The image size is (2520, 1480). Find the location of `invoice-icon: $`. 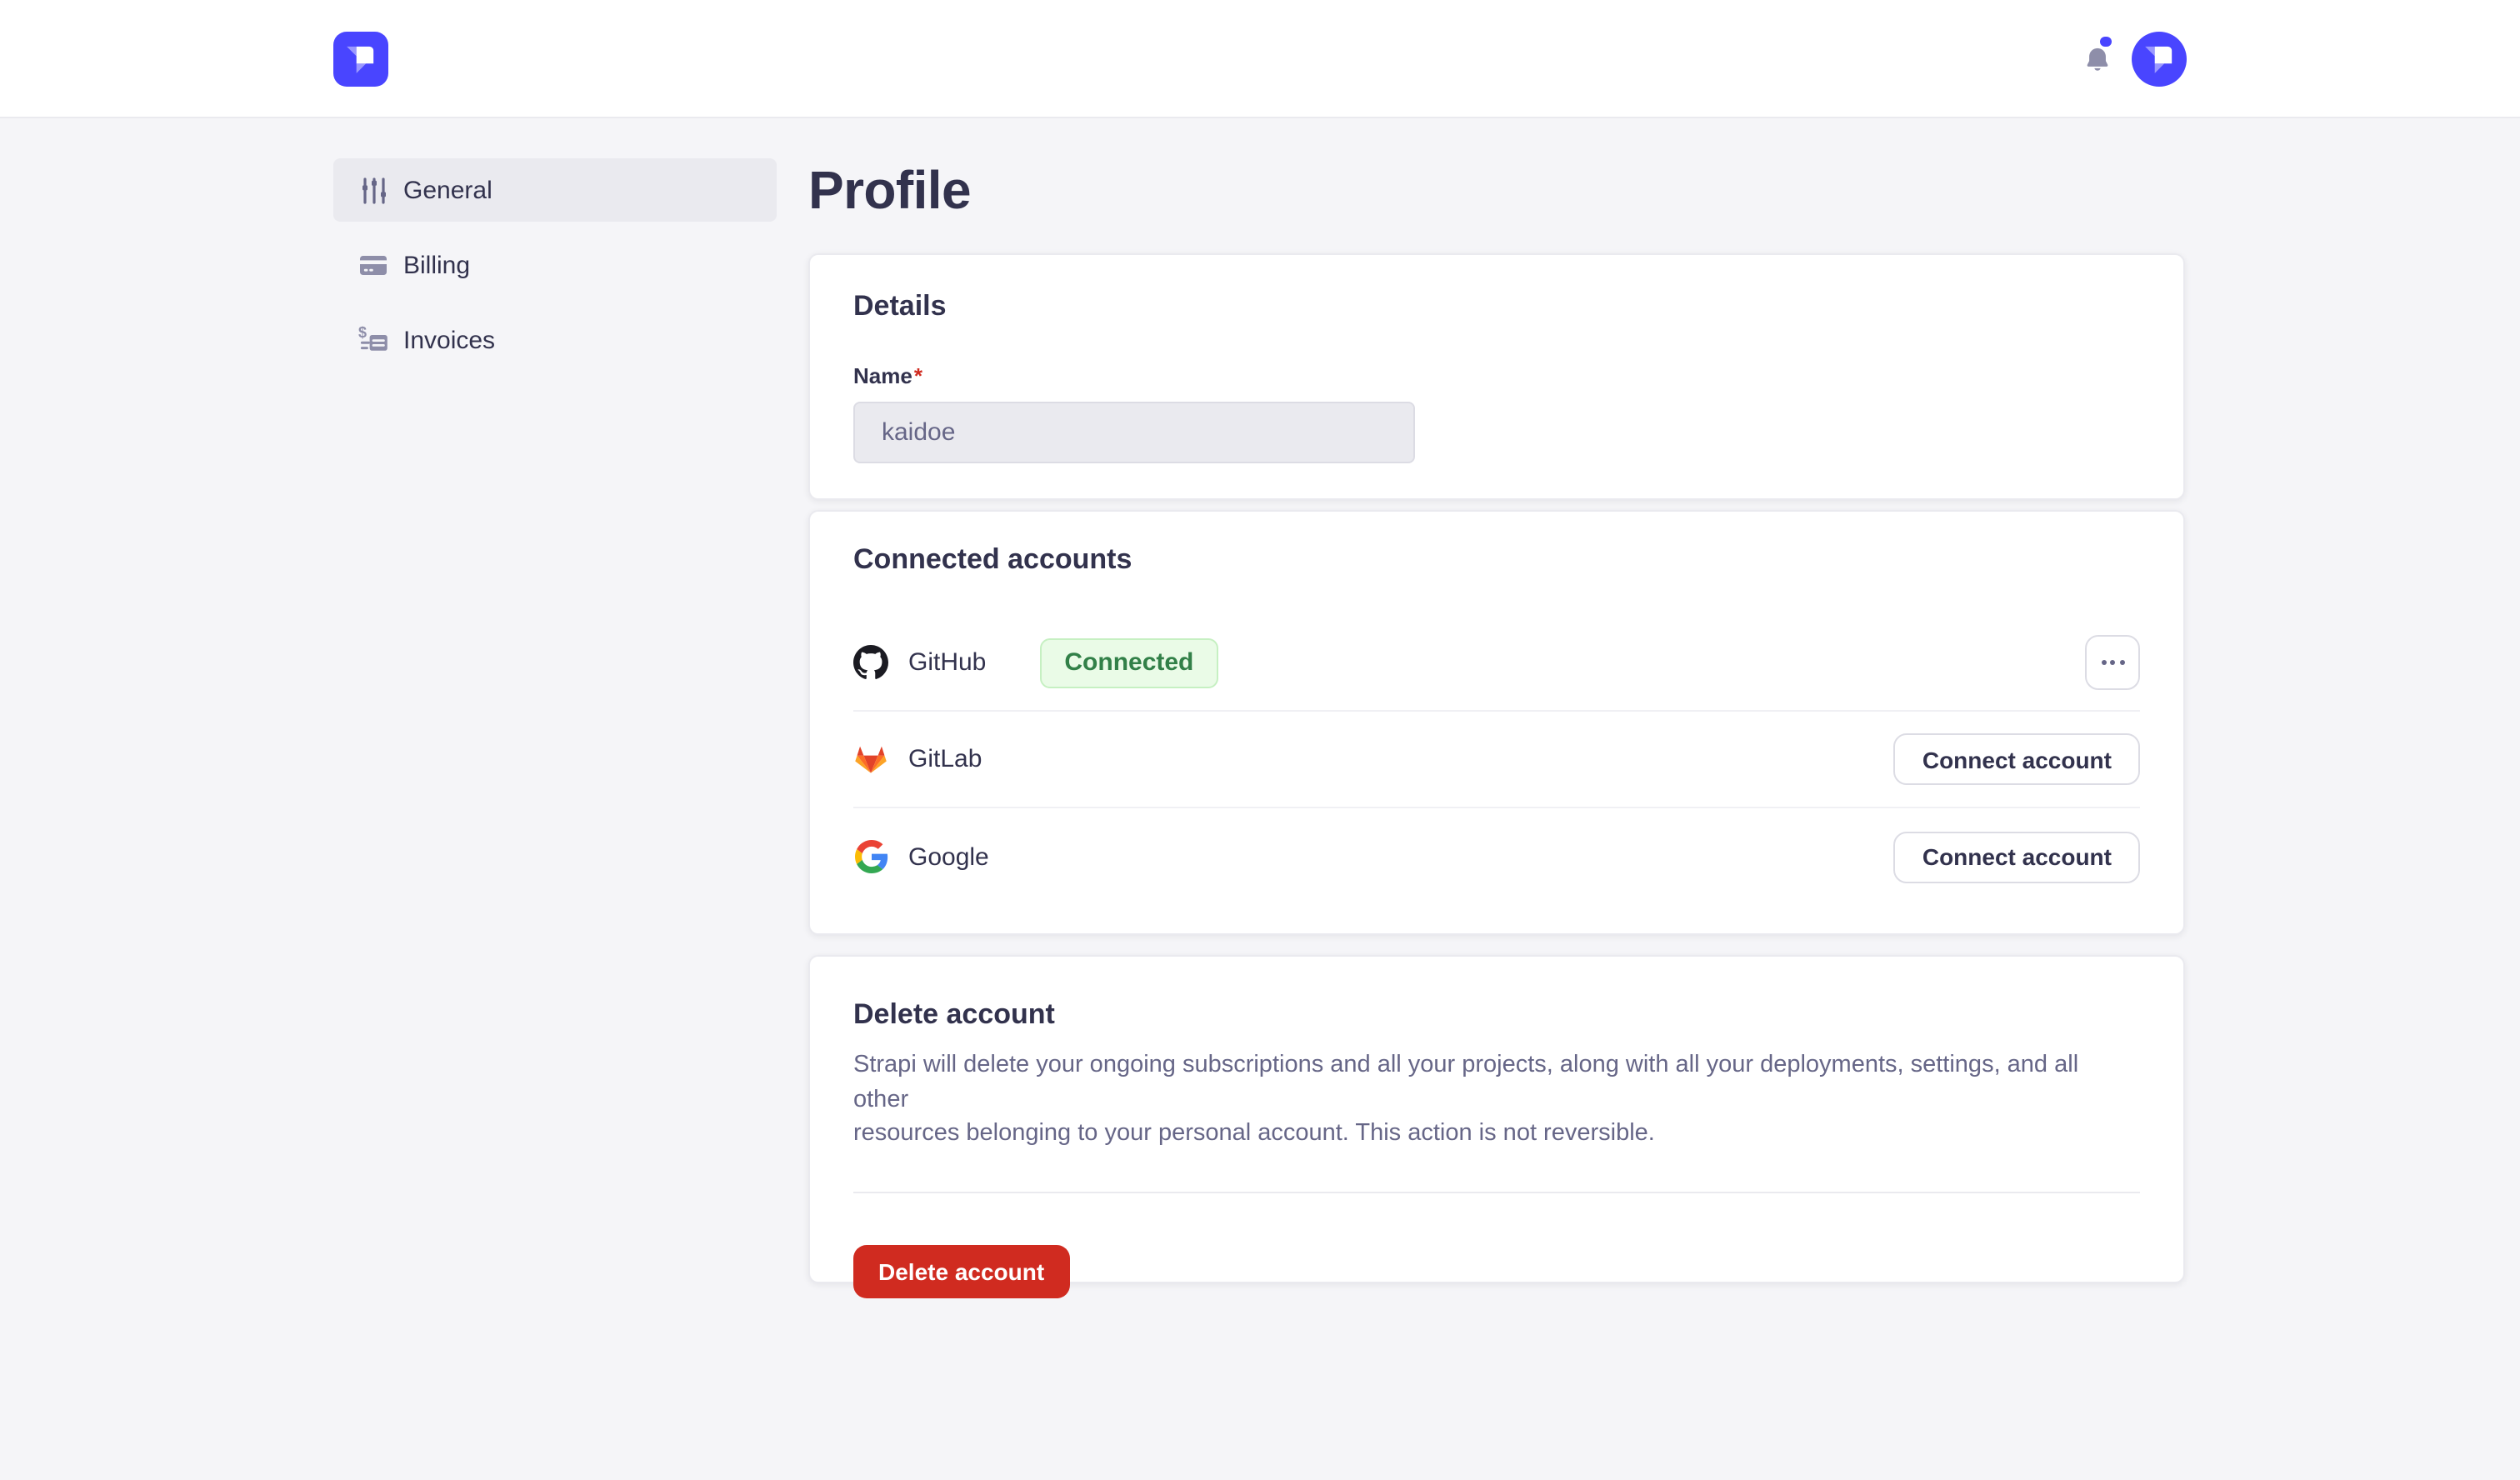

invoice-icon: $ is located at coordinates (373, 340).